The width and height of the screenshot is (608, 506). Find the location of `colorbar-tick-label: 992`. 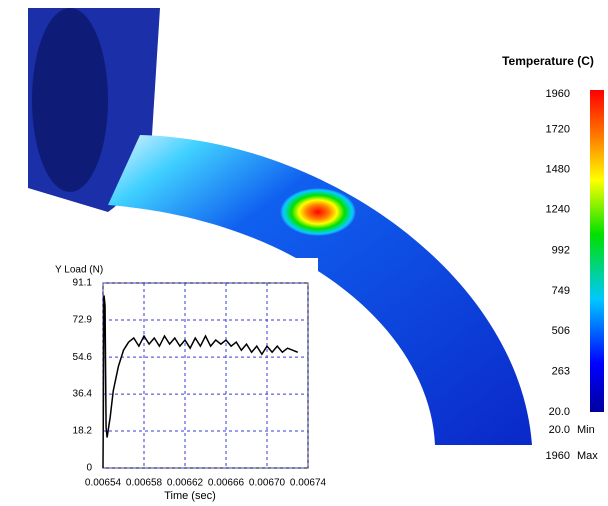

colorbar-tick-label: 992 is located at coordinates (561, 251).